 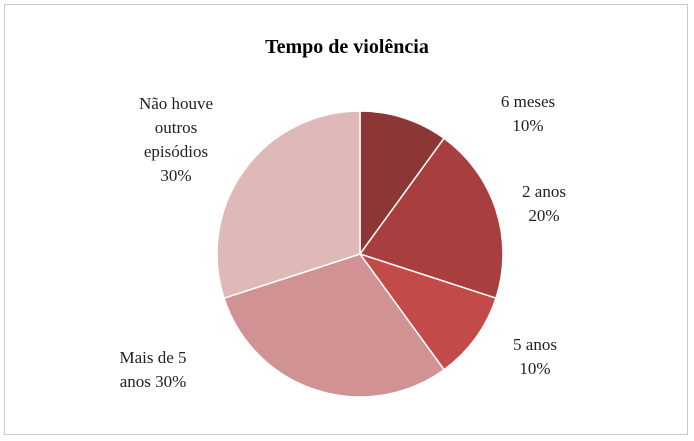 I want to click on category-label: 6 meses, so click(x=528, y=101).